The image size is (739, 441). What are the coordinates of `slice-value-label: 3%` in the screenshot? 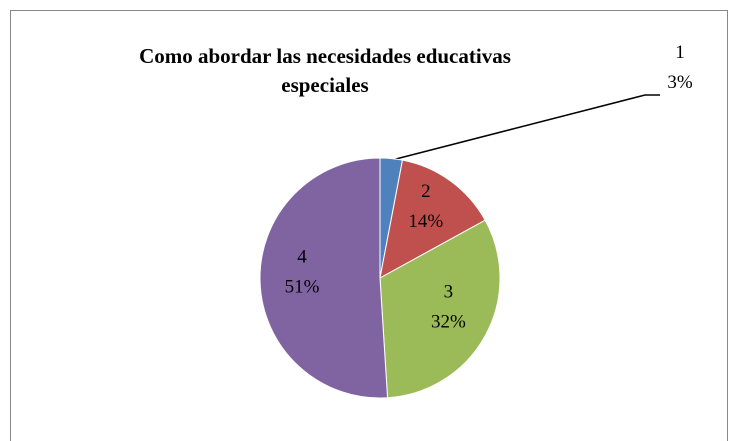 It's located at (680, 82).